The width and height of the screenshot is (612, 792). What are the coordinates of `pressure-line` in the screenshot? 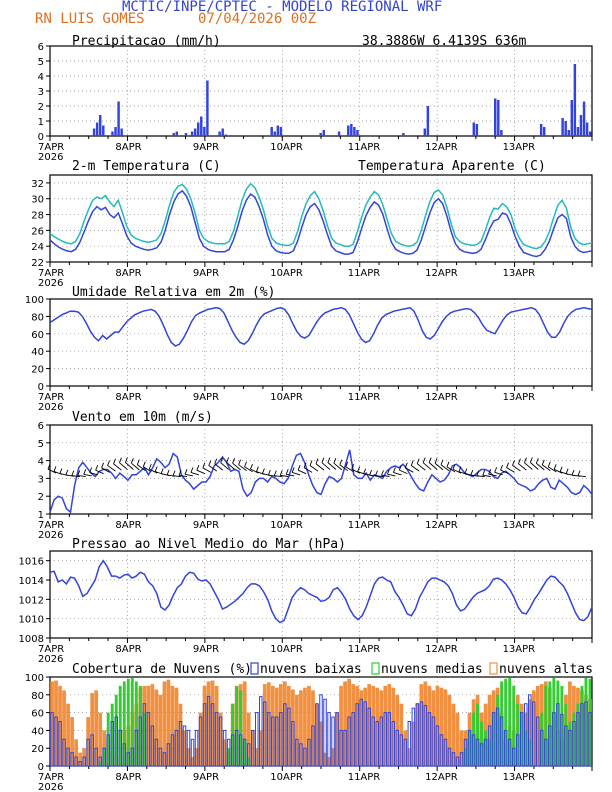 It's located at (321, 591).